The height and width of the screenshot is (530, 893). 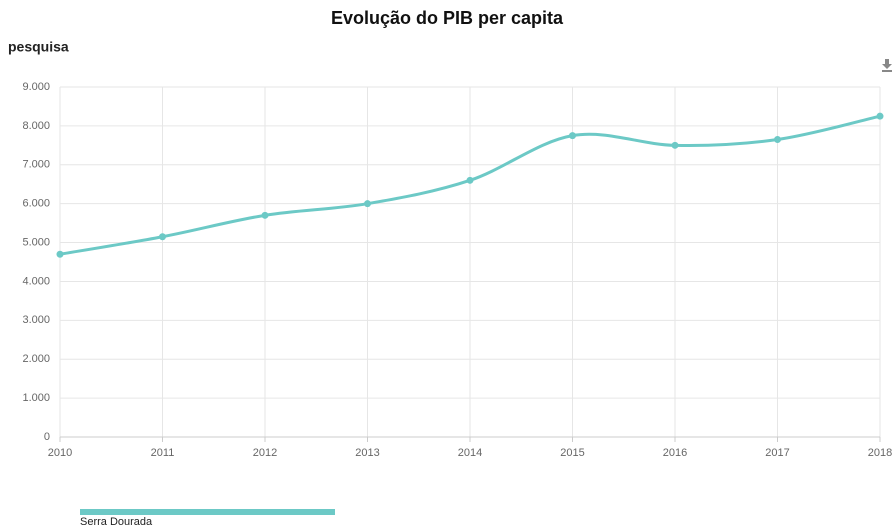 I want to click on download-icon, so click(x=887, y=65).